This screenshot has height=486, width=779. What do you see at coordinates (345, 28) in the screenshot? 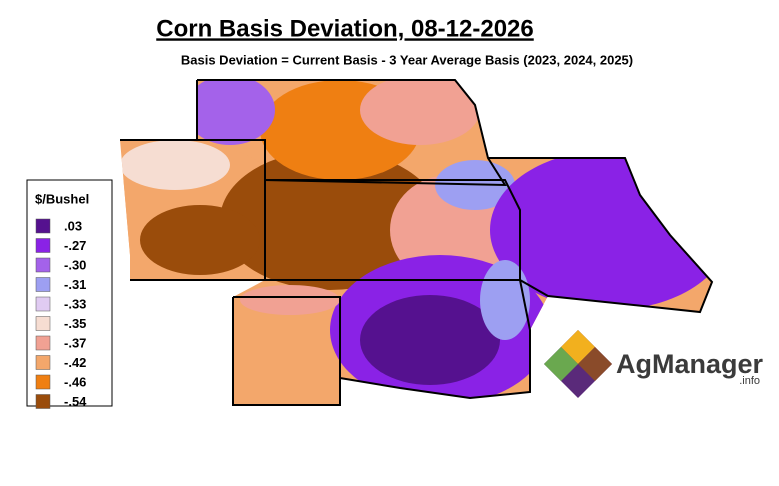
I see `title: Corn Basis Deviation, 08-12-2026` at bounding box center [345, 28].